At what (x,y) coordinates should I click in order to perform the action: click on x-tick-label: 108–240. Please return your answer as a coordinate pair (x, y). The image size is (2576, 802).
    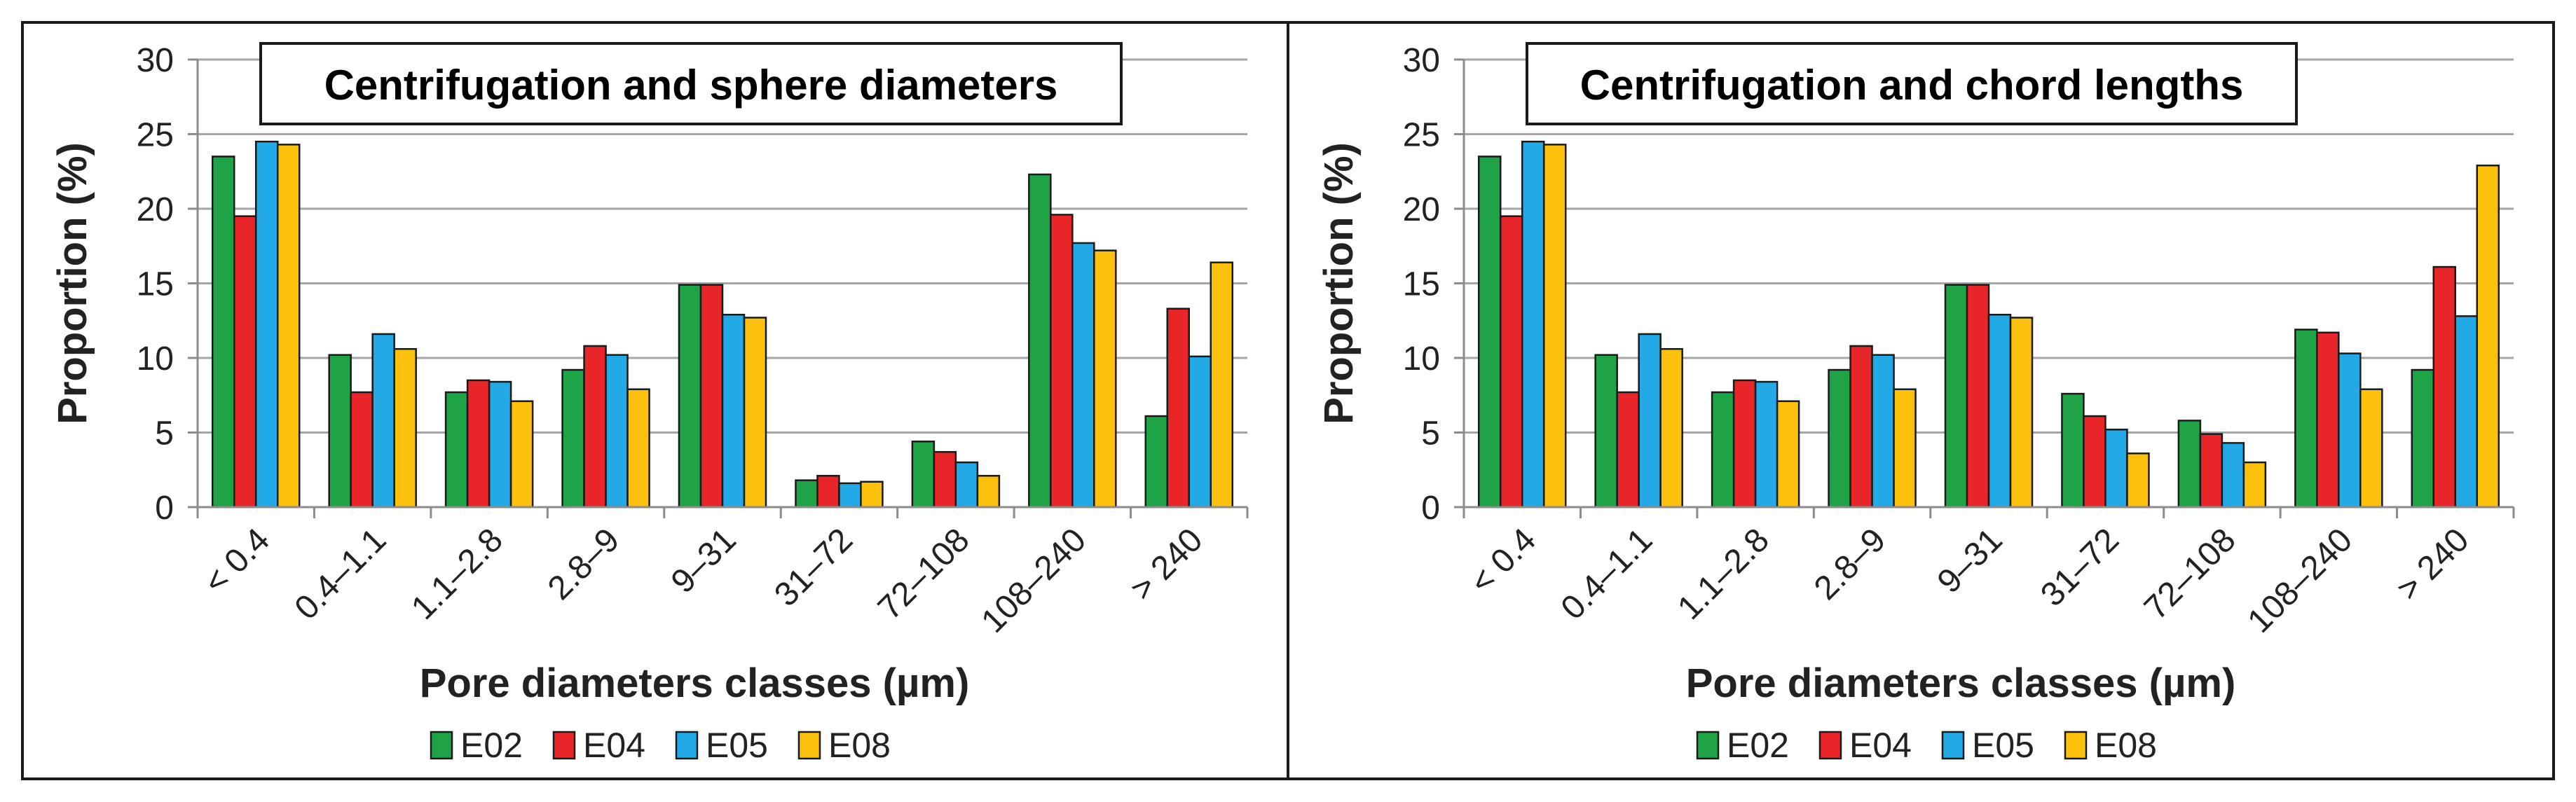
    Looking at the image, I should click on (1033, 580).